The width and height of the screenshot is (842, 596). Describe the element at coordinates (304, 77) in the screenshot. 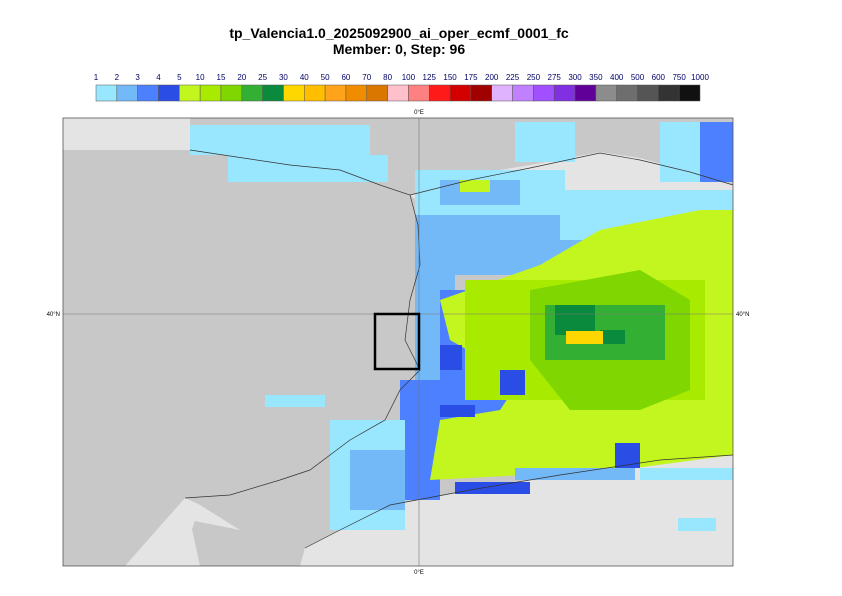

I see `legend-level: 40` at that location.